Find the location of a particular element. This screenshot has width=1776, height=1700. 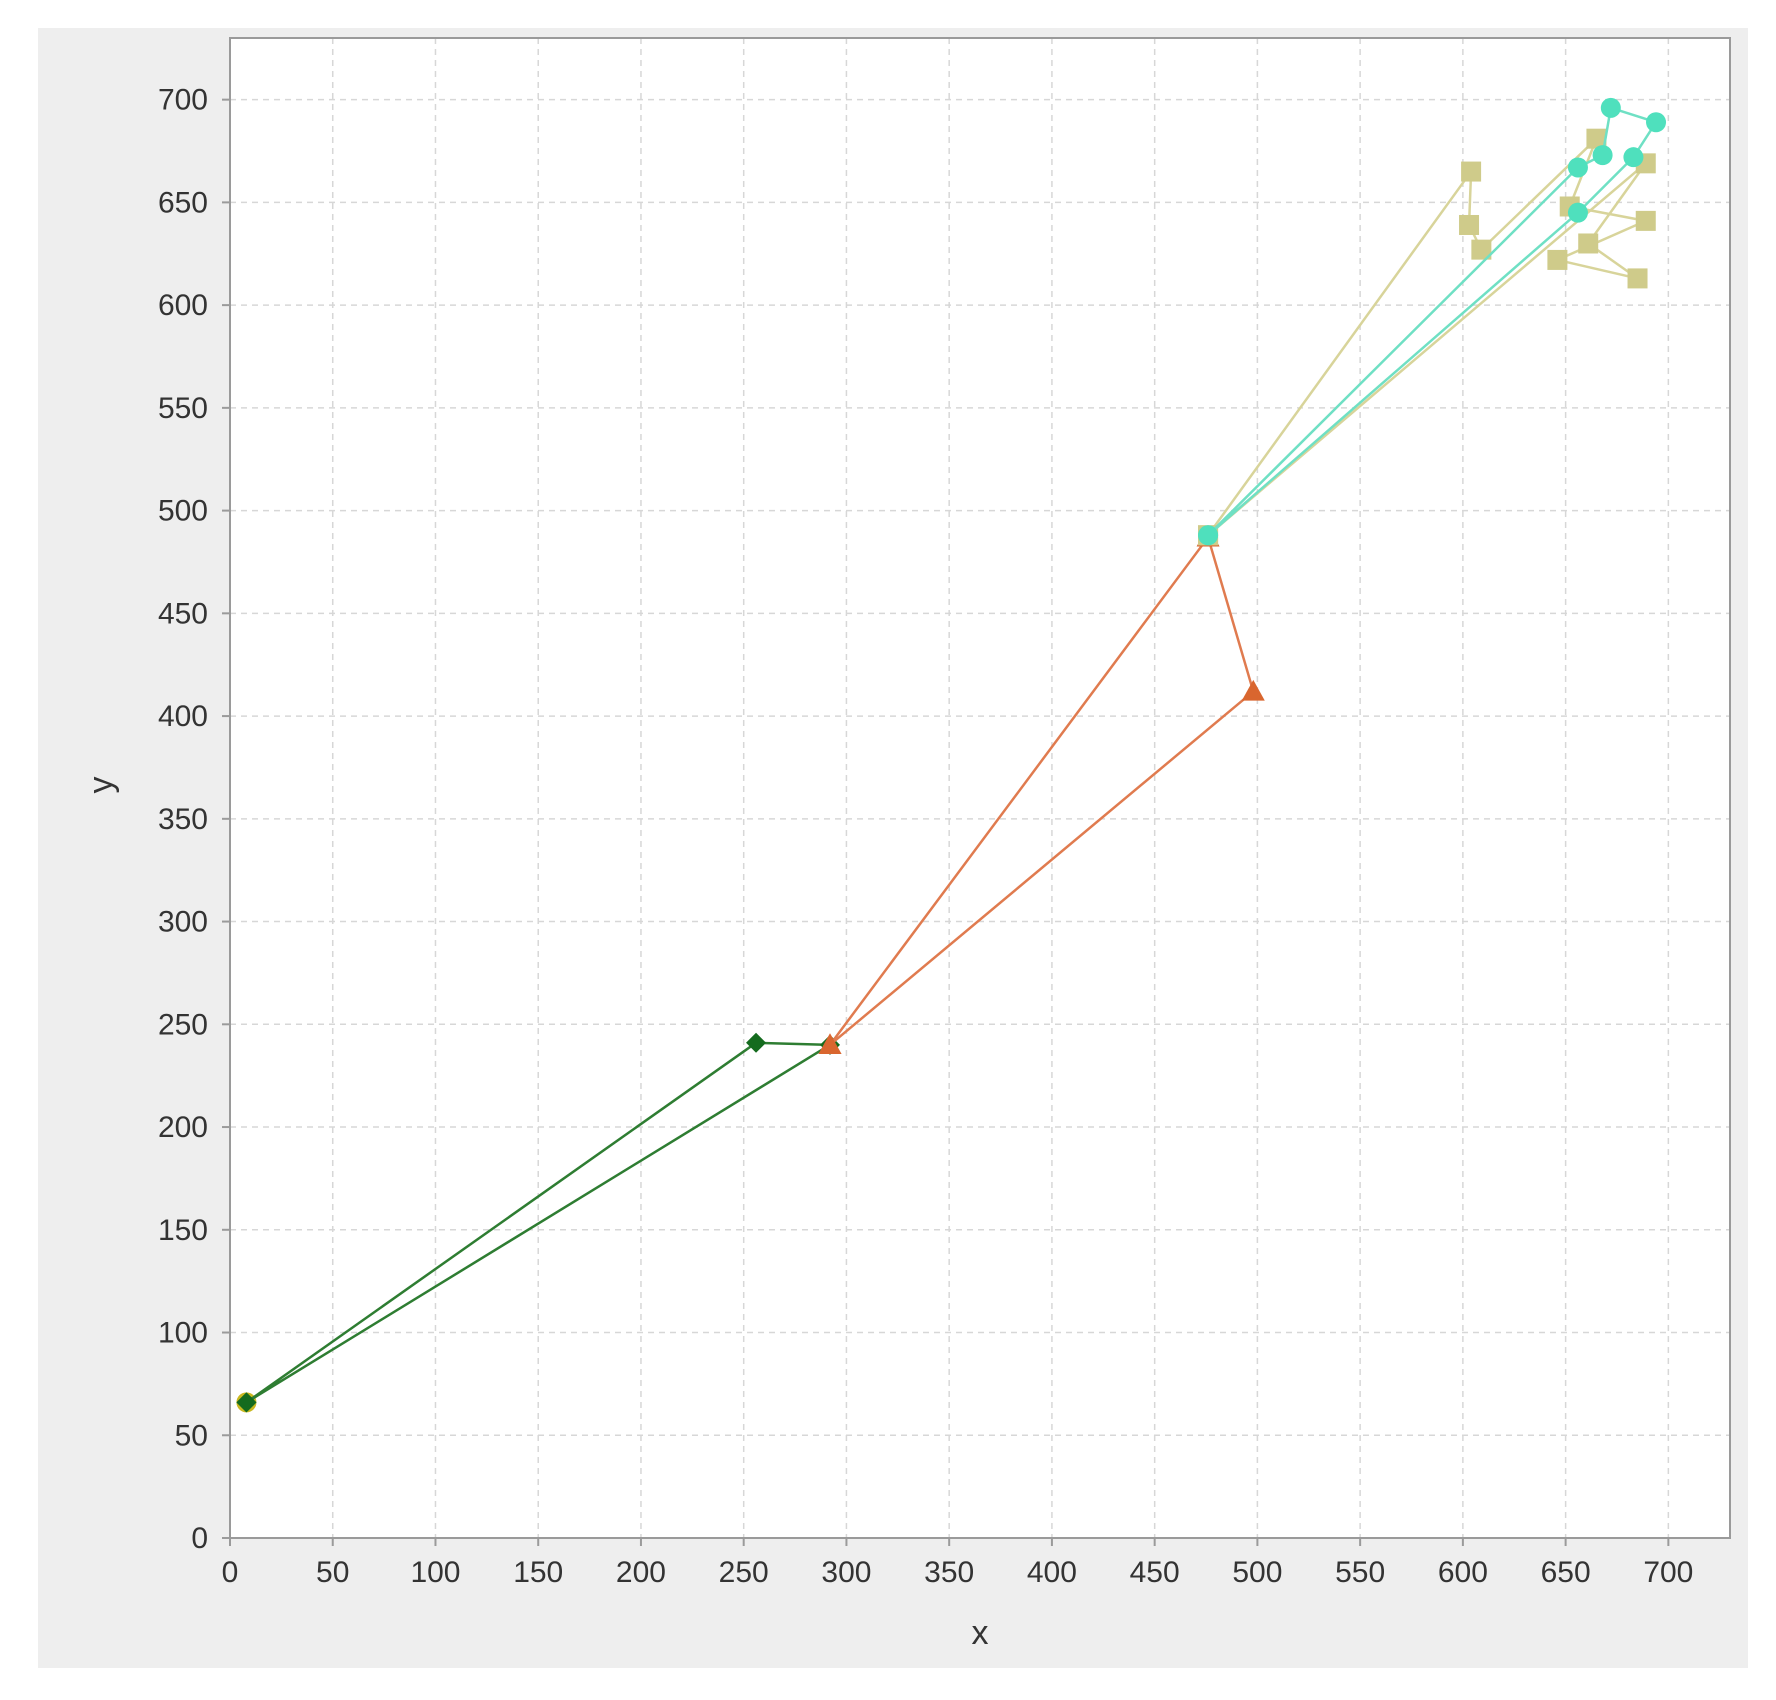

x-axis-title: x is located at coordinates (980, 1633).